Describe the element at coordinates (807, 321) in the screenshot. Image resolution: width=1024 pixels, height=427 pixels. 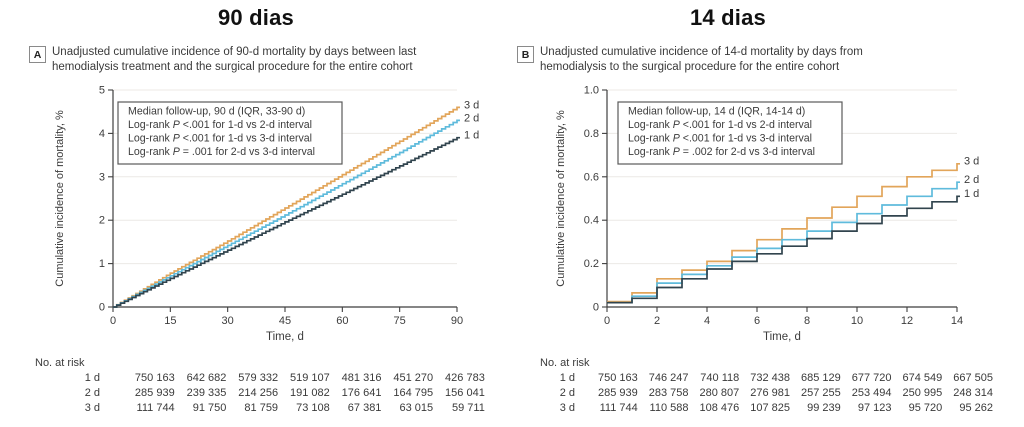
I see `x-tick-label: 8` at that location.